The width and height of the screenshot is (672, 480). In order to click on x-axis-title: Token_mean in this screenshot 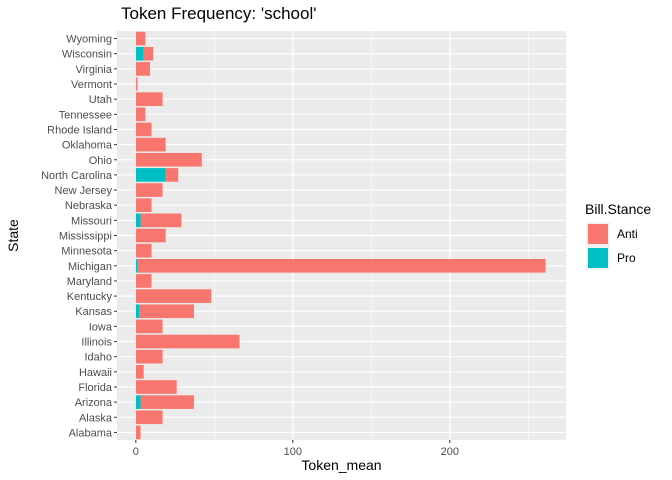, I will do `click(341, 465)`.